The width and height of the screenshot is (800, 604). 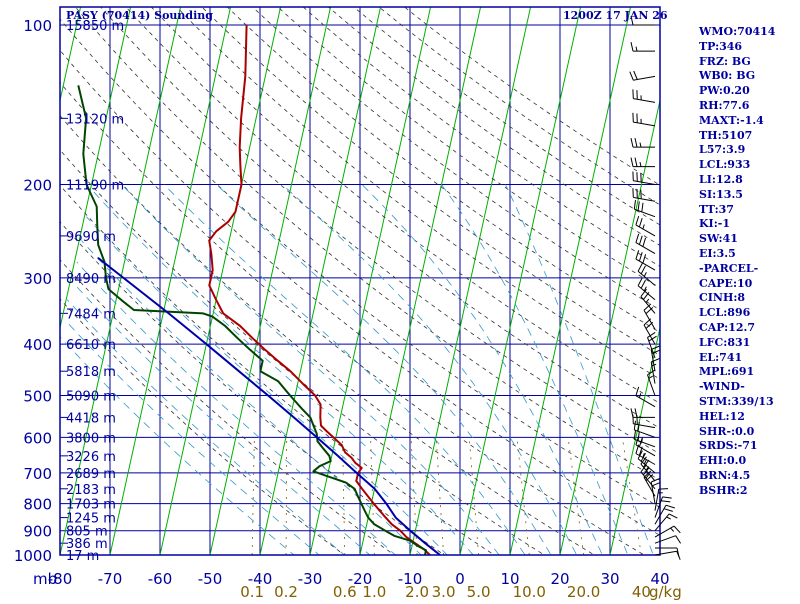 I want to click on mixing-ratio-label: 20.0, so click(x=583, y=591).